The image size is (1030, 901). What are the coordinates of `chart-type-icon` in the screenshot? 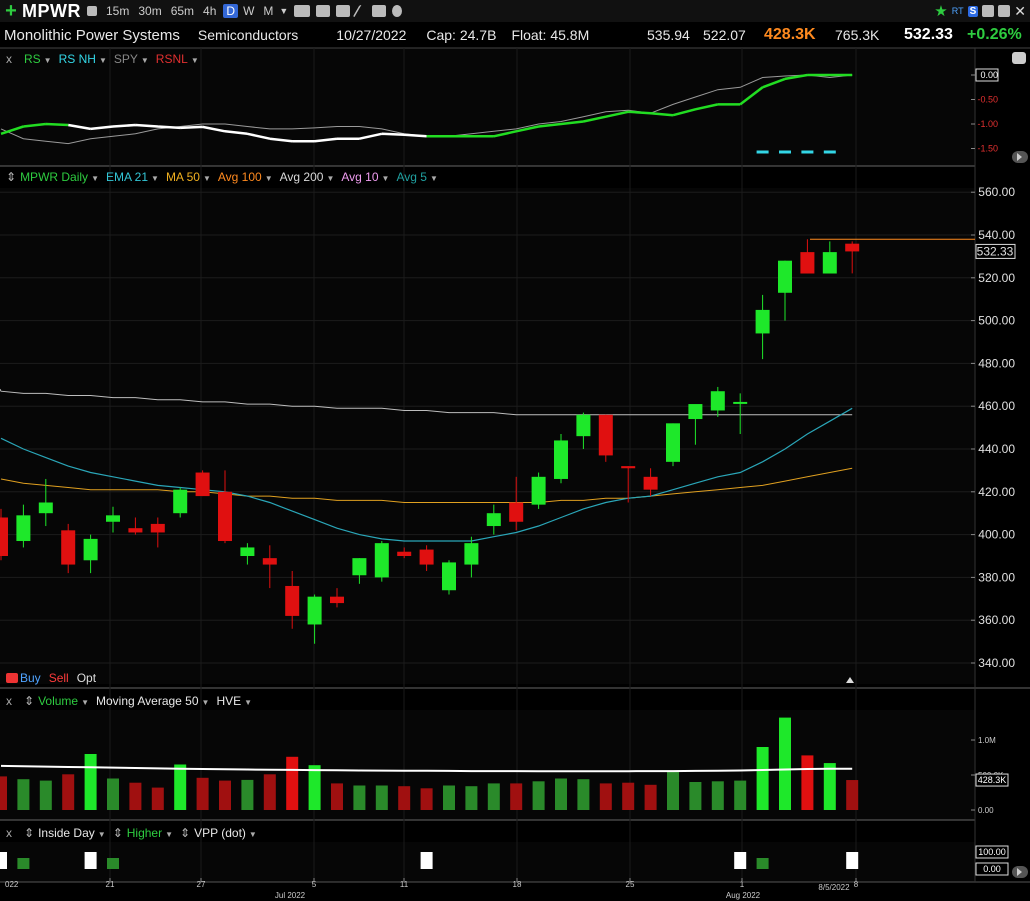 It's located at (302, 11).